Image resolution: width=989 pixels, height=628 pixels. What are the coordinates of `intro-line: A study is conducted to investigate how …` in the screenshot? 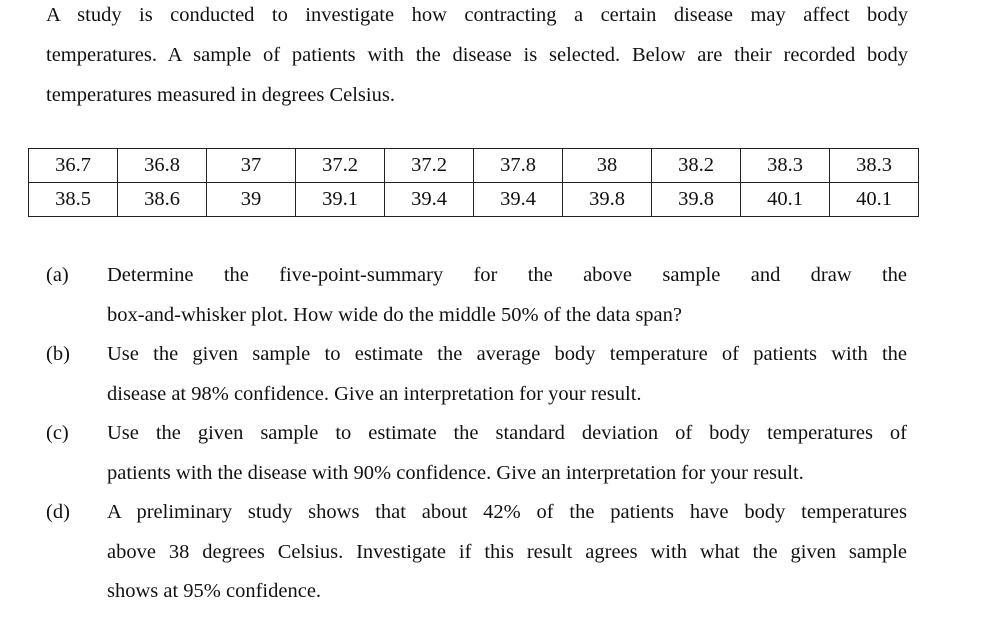 It's located at (477, 15).